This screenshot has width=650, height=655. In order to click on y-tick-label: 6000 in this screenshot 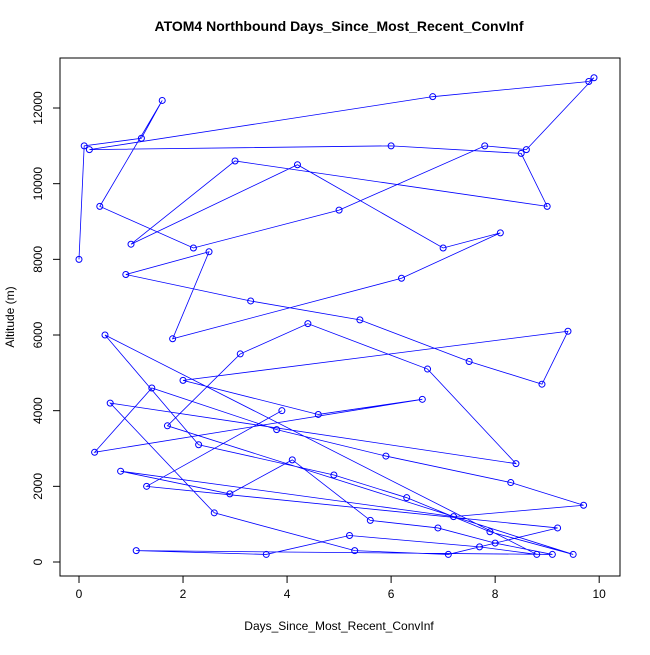, I will do `click(38, 334)`.